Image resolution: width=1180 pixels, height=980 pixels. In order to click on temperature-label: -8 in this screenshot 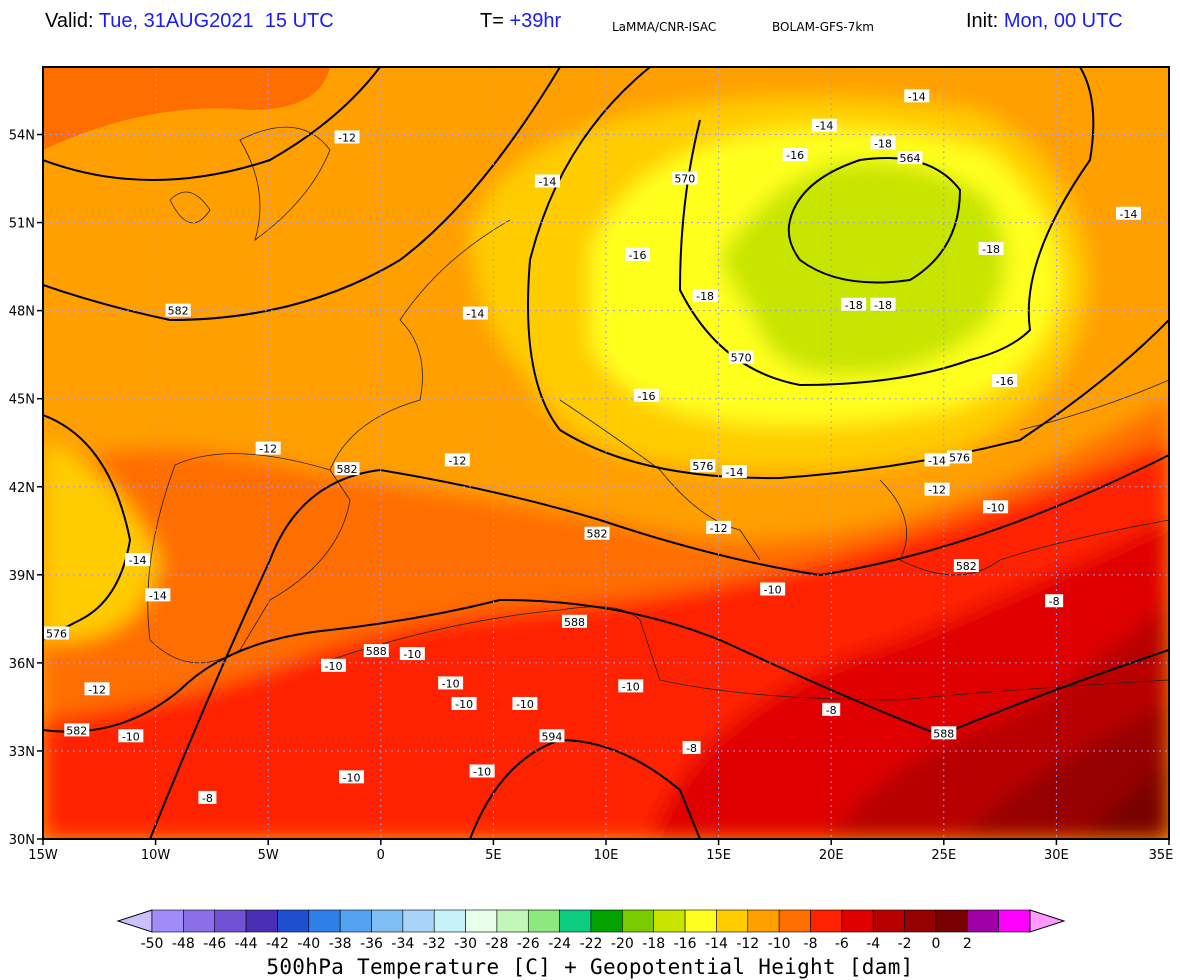, I will do `click(691, 748)`.